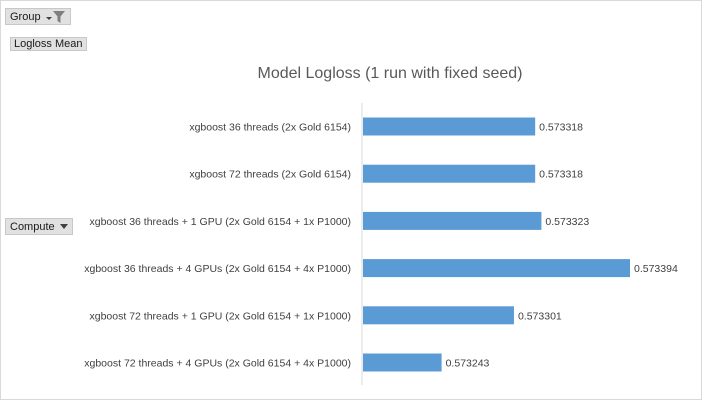 This screenshot has width=702, height=400. I want to click on filter-dropdown-icon, so click(55, 17).